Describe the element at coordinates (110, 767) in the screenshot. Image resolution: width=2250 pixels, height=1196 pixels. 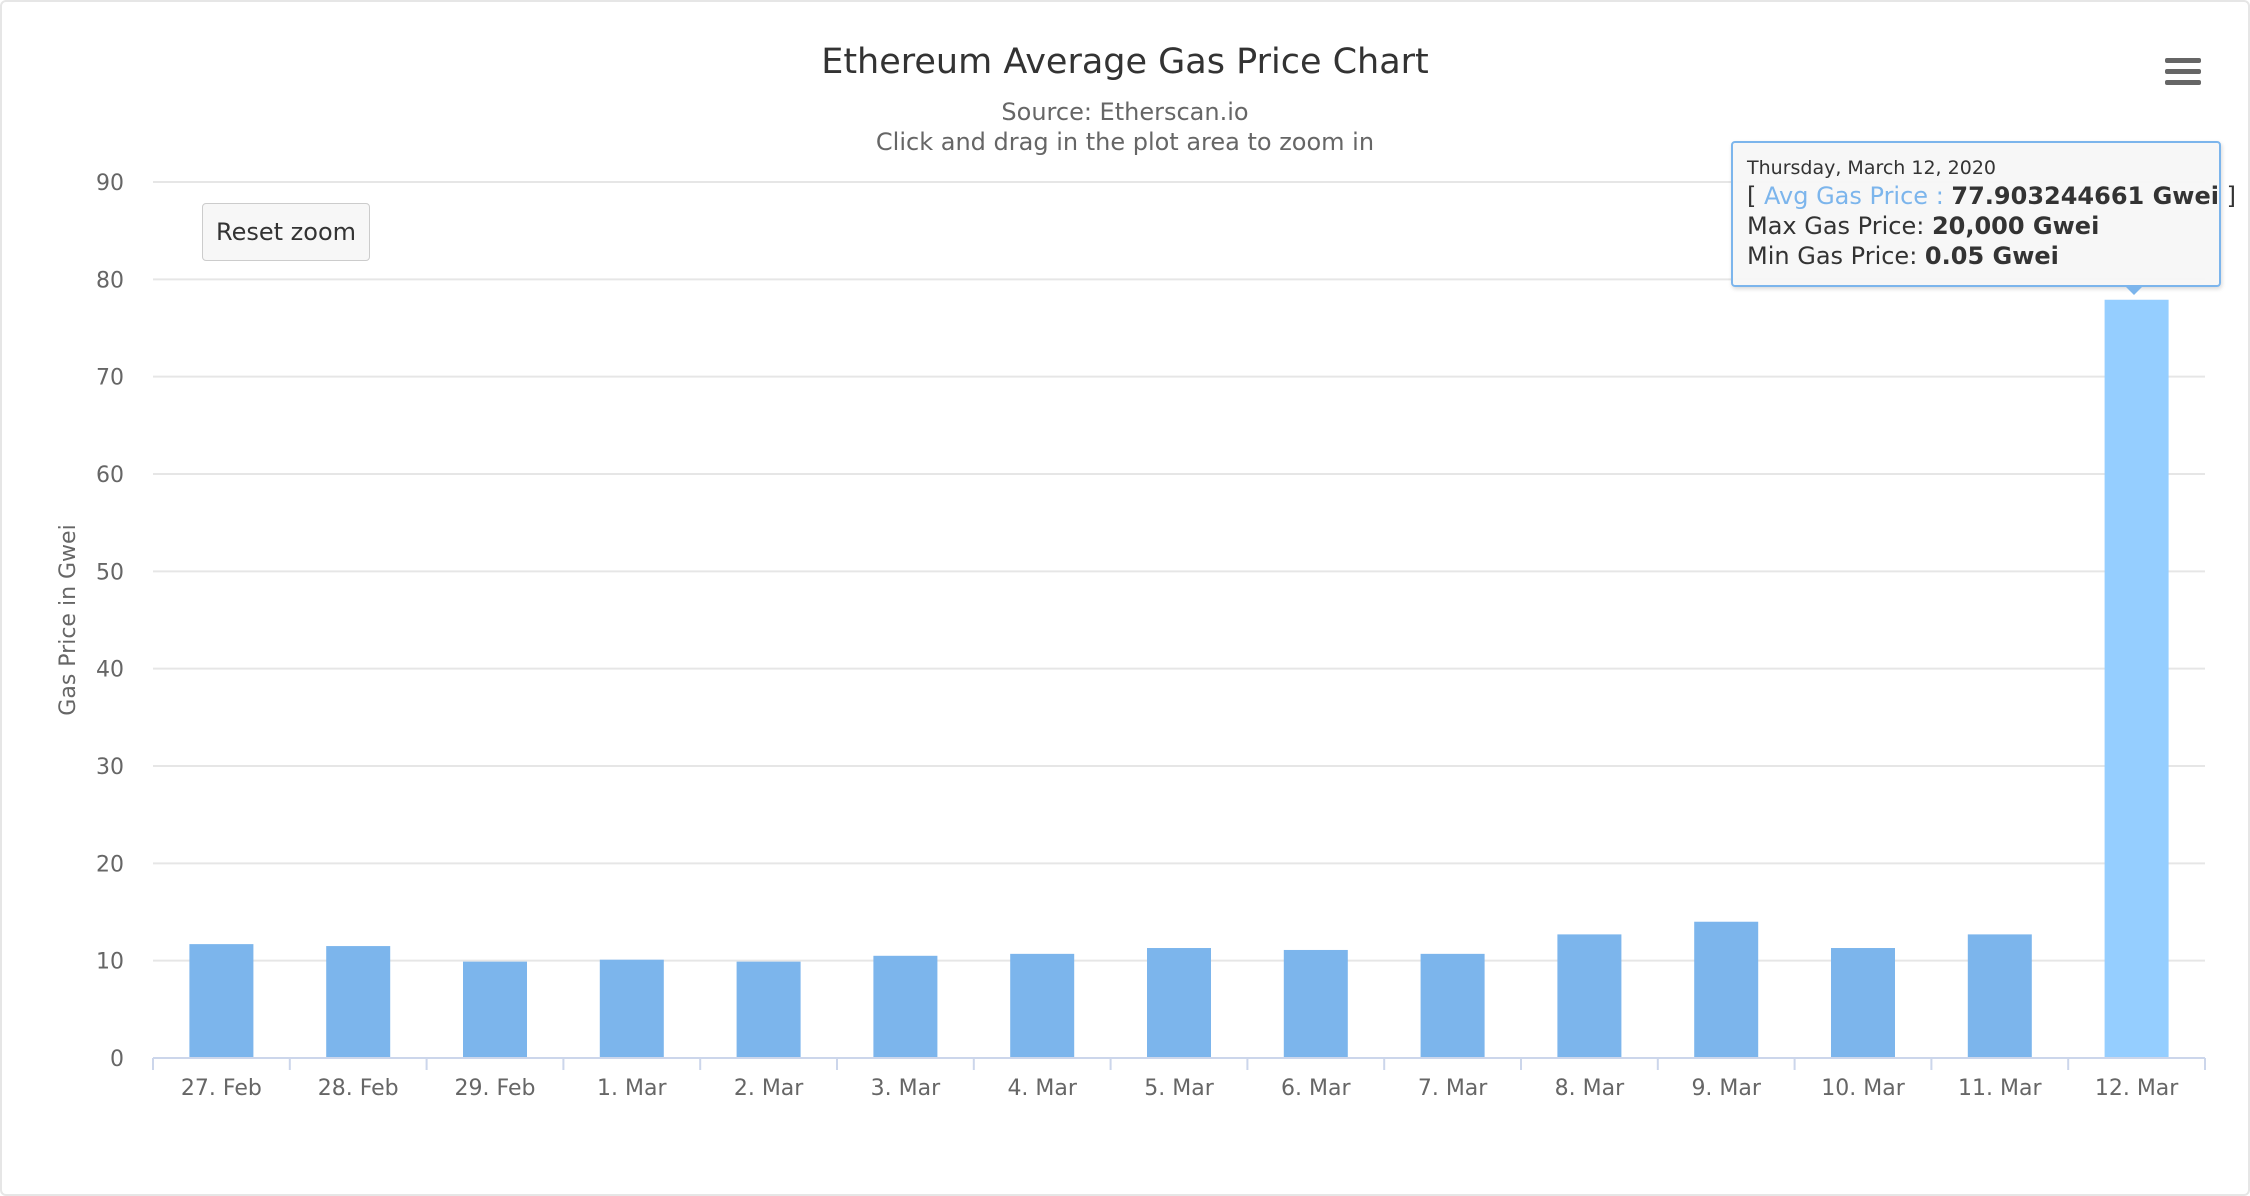
I see `y-tick-label: 30` at that location.